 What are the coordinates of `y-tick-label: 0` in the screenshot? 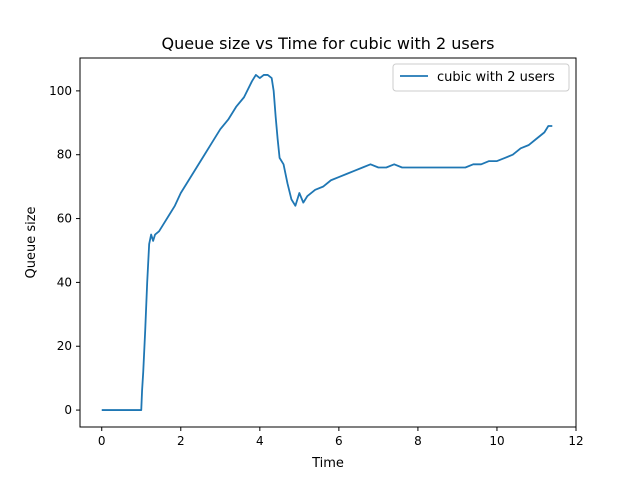 It's located at (68, 410).